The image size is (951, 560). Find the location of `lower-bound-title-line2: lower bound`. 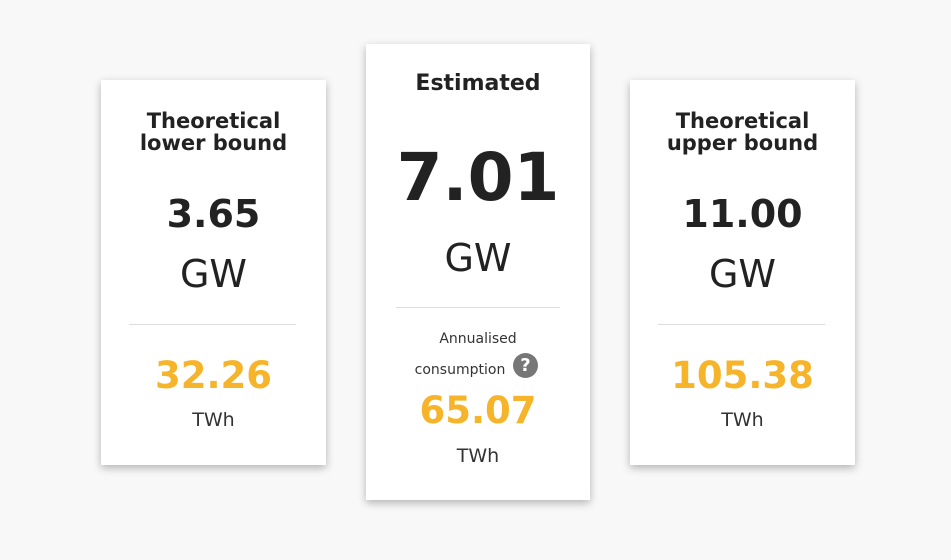

lower-bound-title-line2: lower bound is located at coordinates (213, 143).